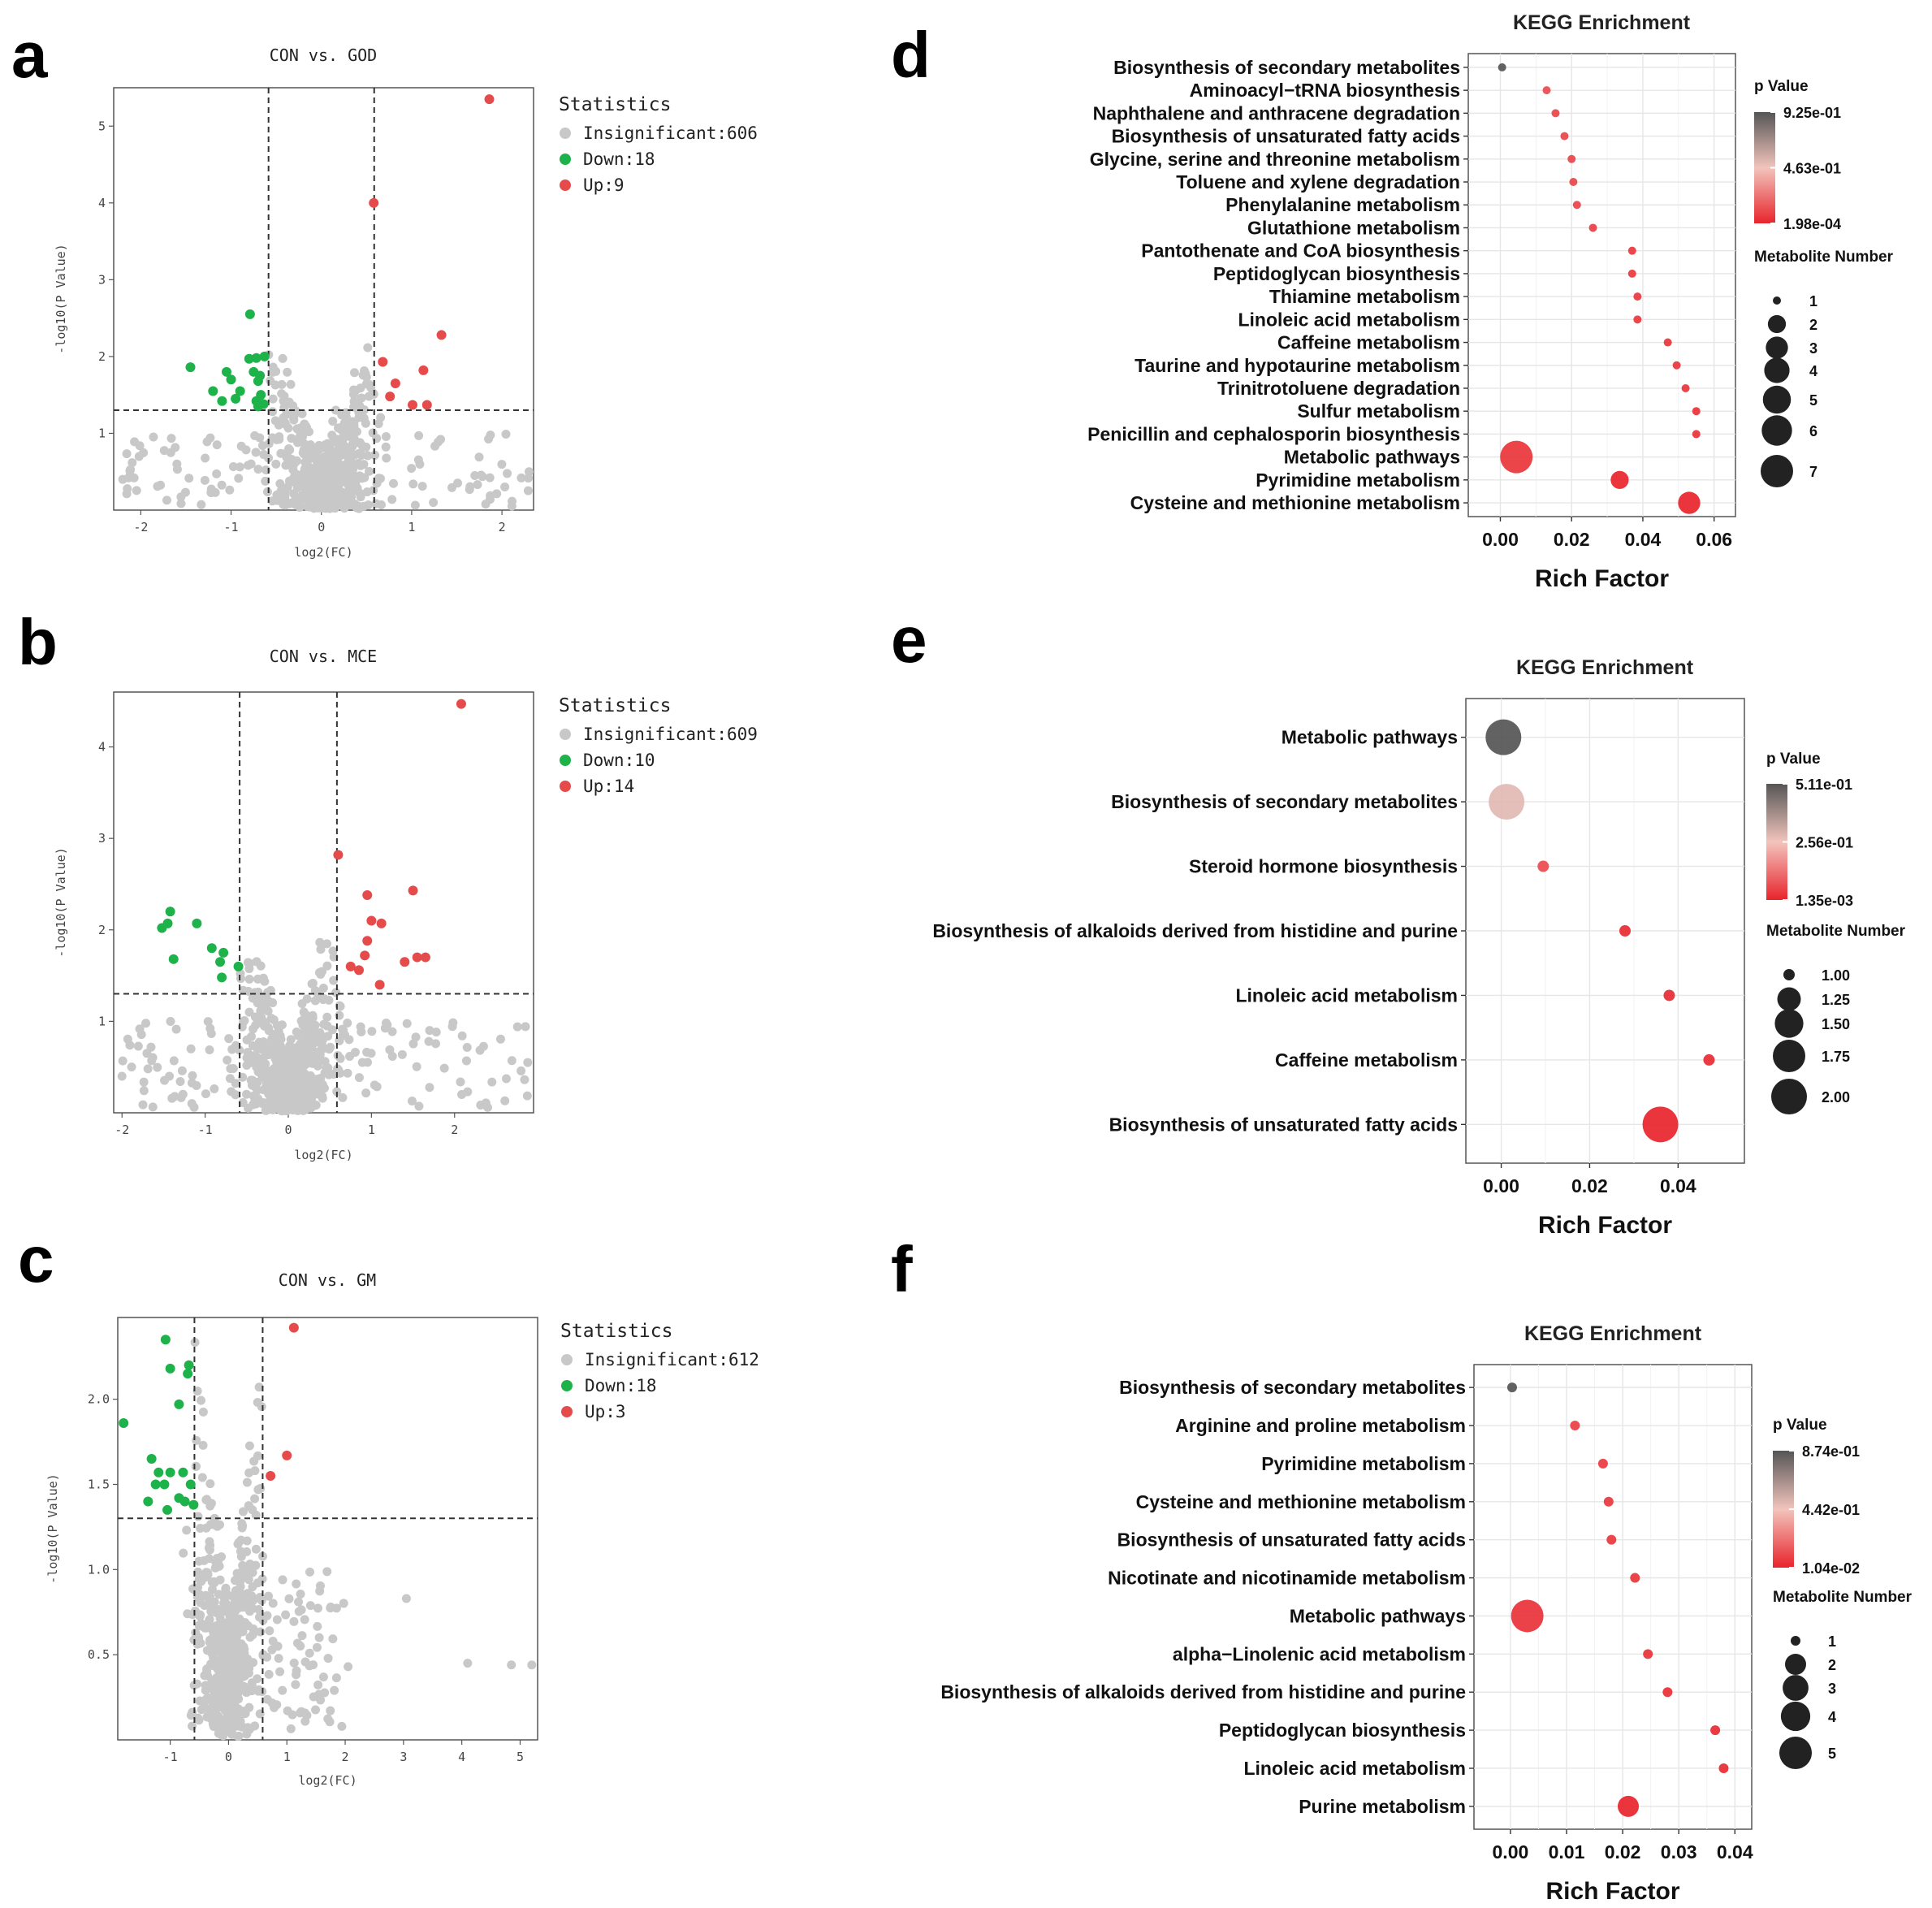 The height and width of the screenshot is (1908, 1932). I want to click on color-bar-label: 1.35e-03, so click(1825, 901).